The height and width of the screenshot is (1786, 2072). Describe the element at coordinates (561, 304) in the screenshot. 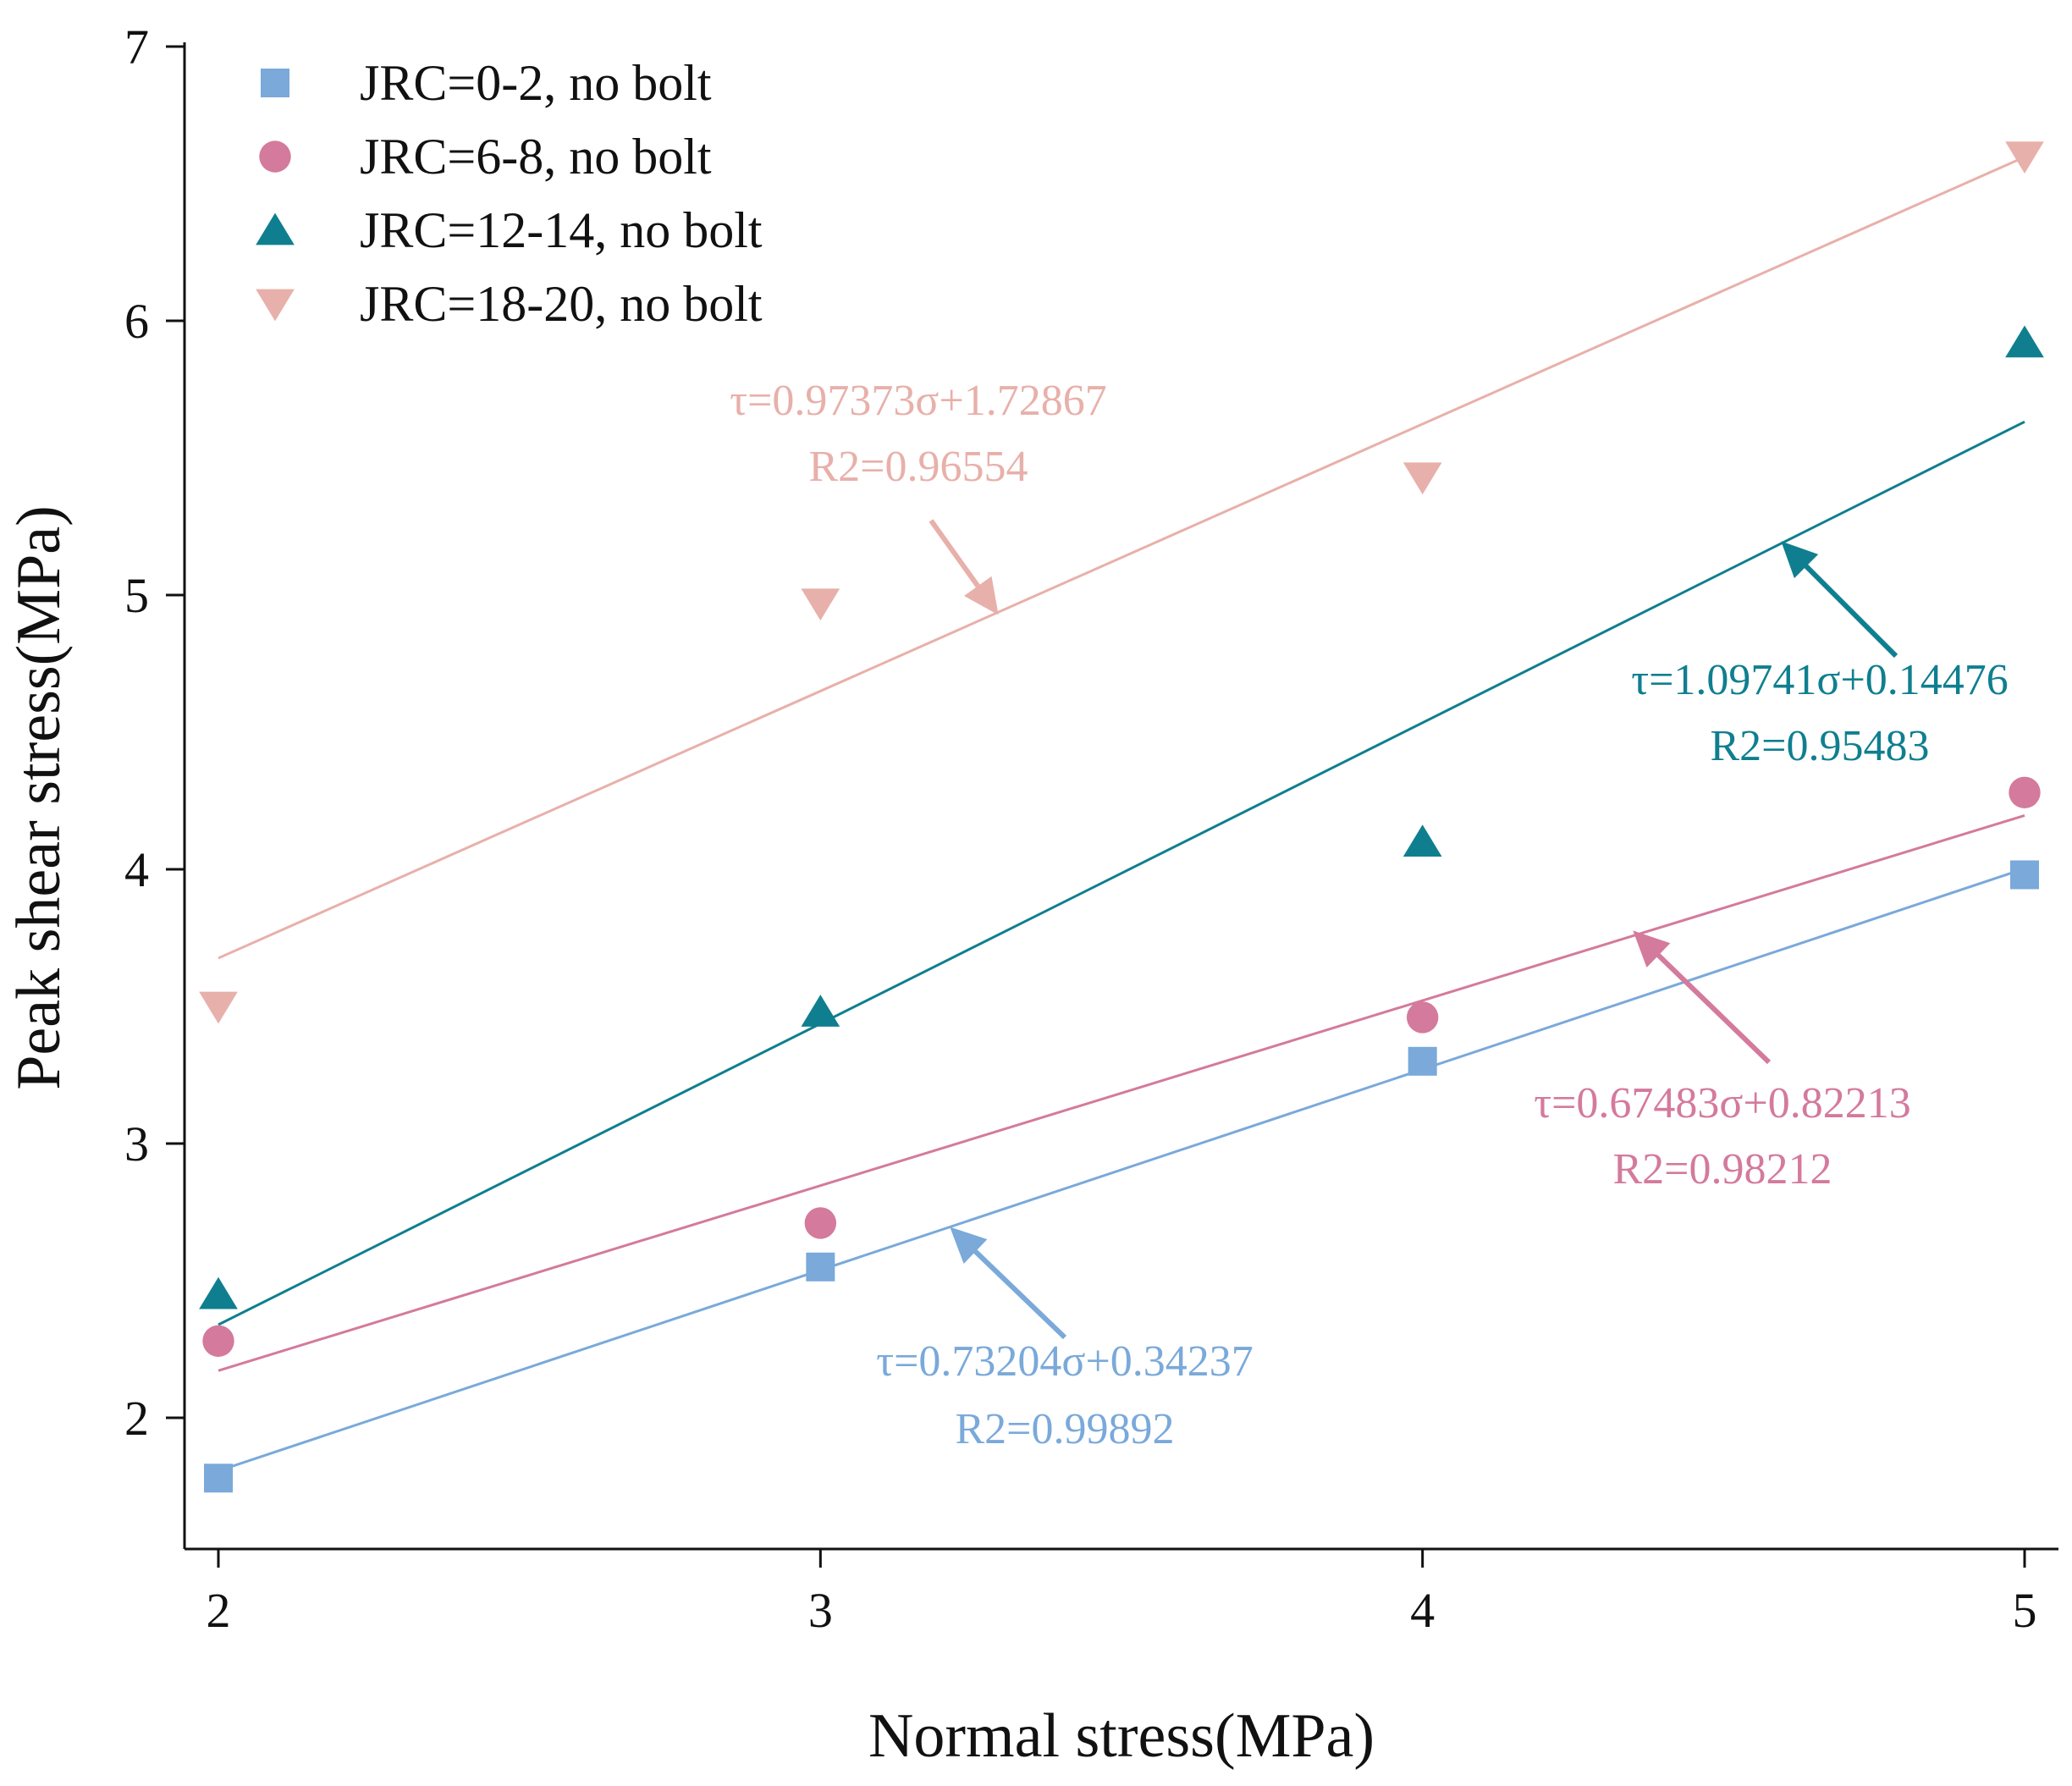

I see `legend-label-jrc-18-20: JRC=18-20, no bolt` at that location.